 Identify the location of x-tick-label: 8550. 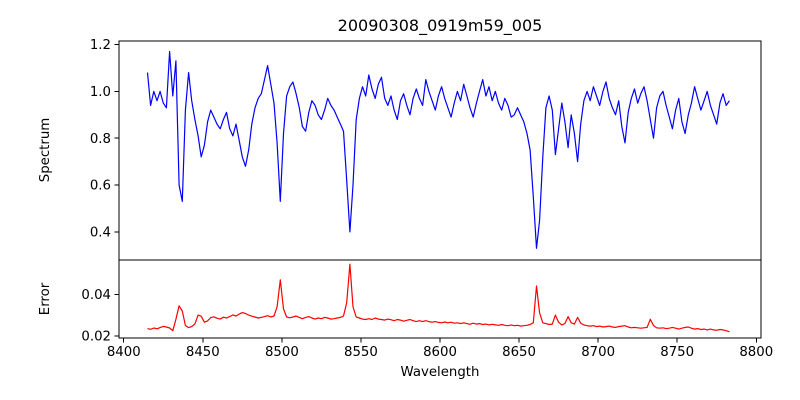
(361, 352).